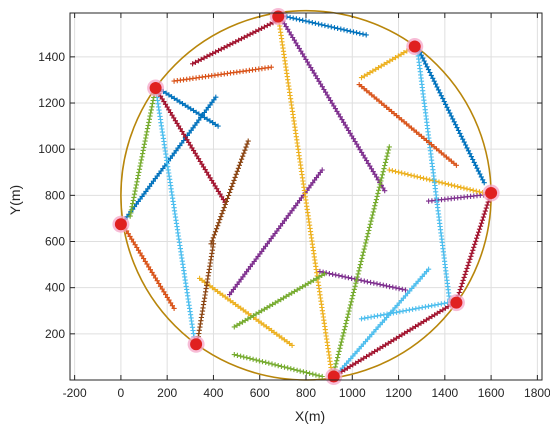 This screenshot has width=550, height=431. I want to click on x-tick-label: -200, so click(75, 393).